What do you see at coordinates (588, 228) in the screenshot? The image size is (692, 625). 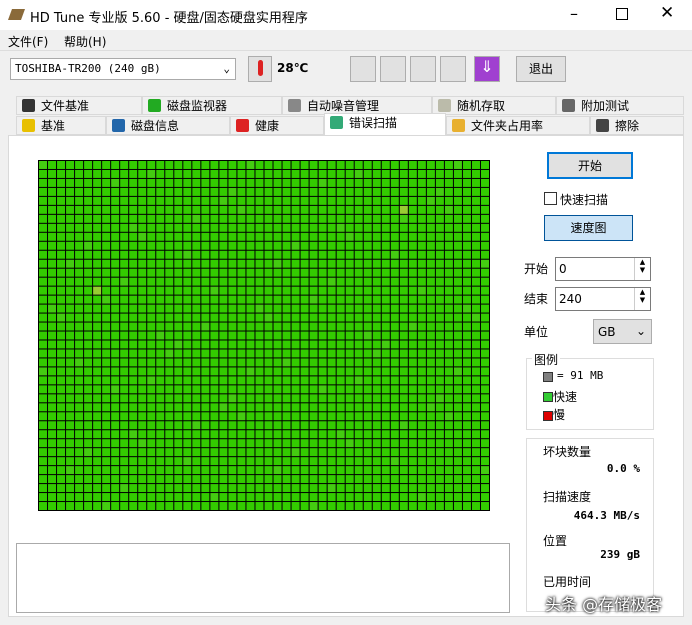 I see `speed-map-button: 速度图` at bounding box center [588, 228].